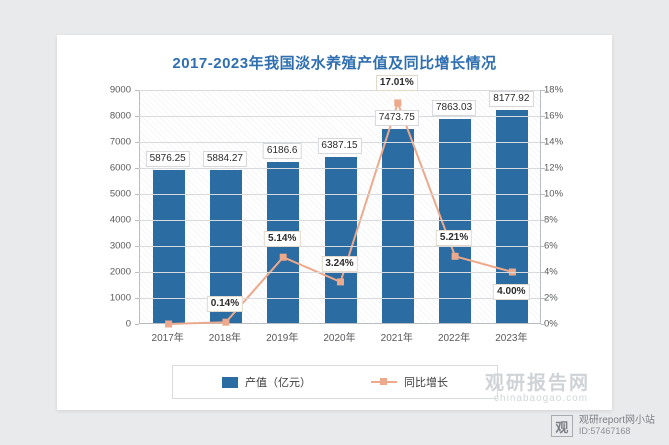  I want to click on chart-title: 2017-2023年我国淡水养殖产值及同比增长情况, so click(334, 63).